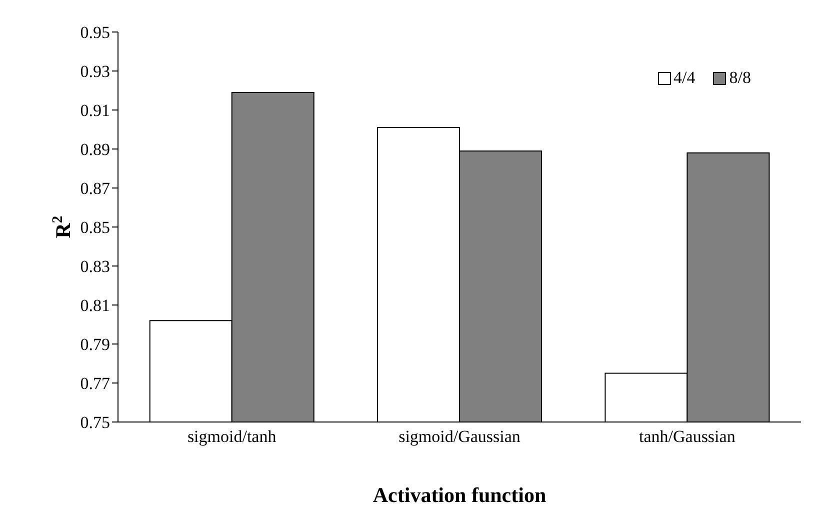 Image resolution: width=819 pixels, height=520 pixels. Describe the element at coordinates (95, 72) in the screenshot. I see `y-tick-label: 0.93` at that location.